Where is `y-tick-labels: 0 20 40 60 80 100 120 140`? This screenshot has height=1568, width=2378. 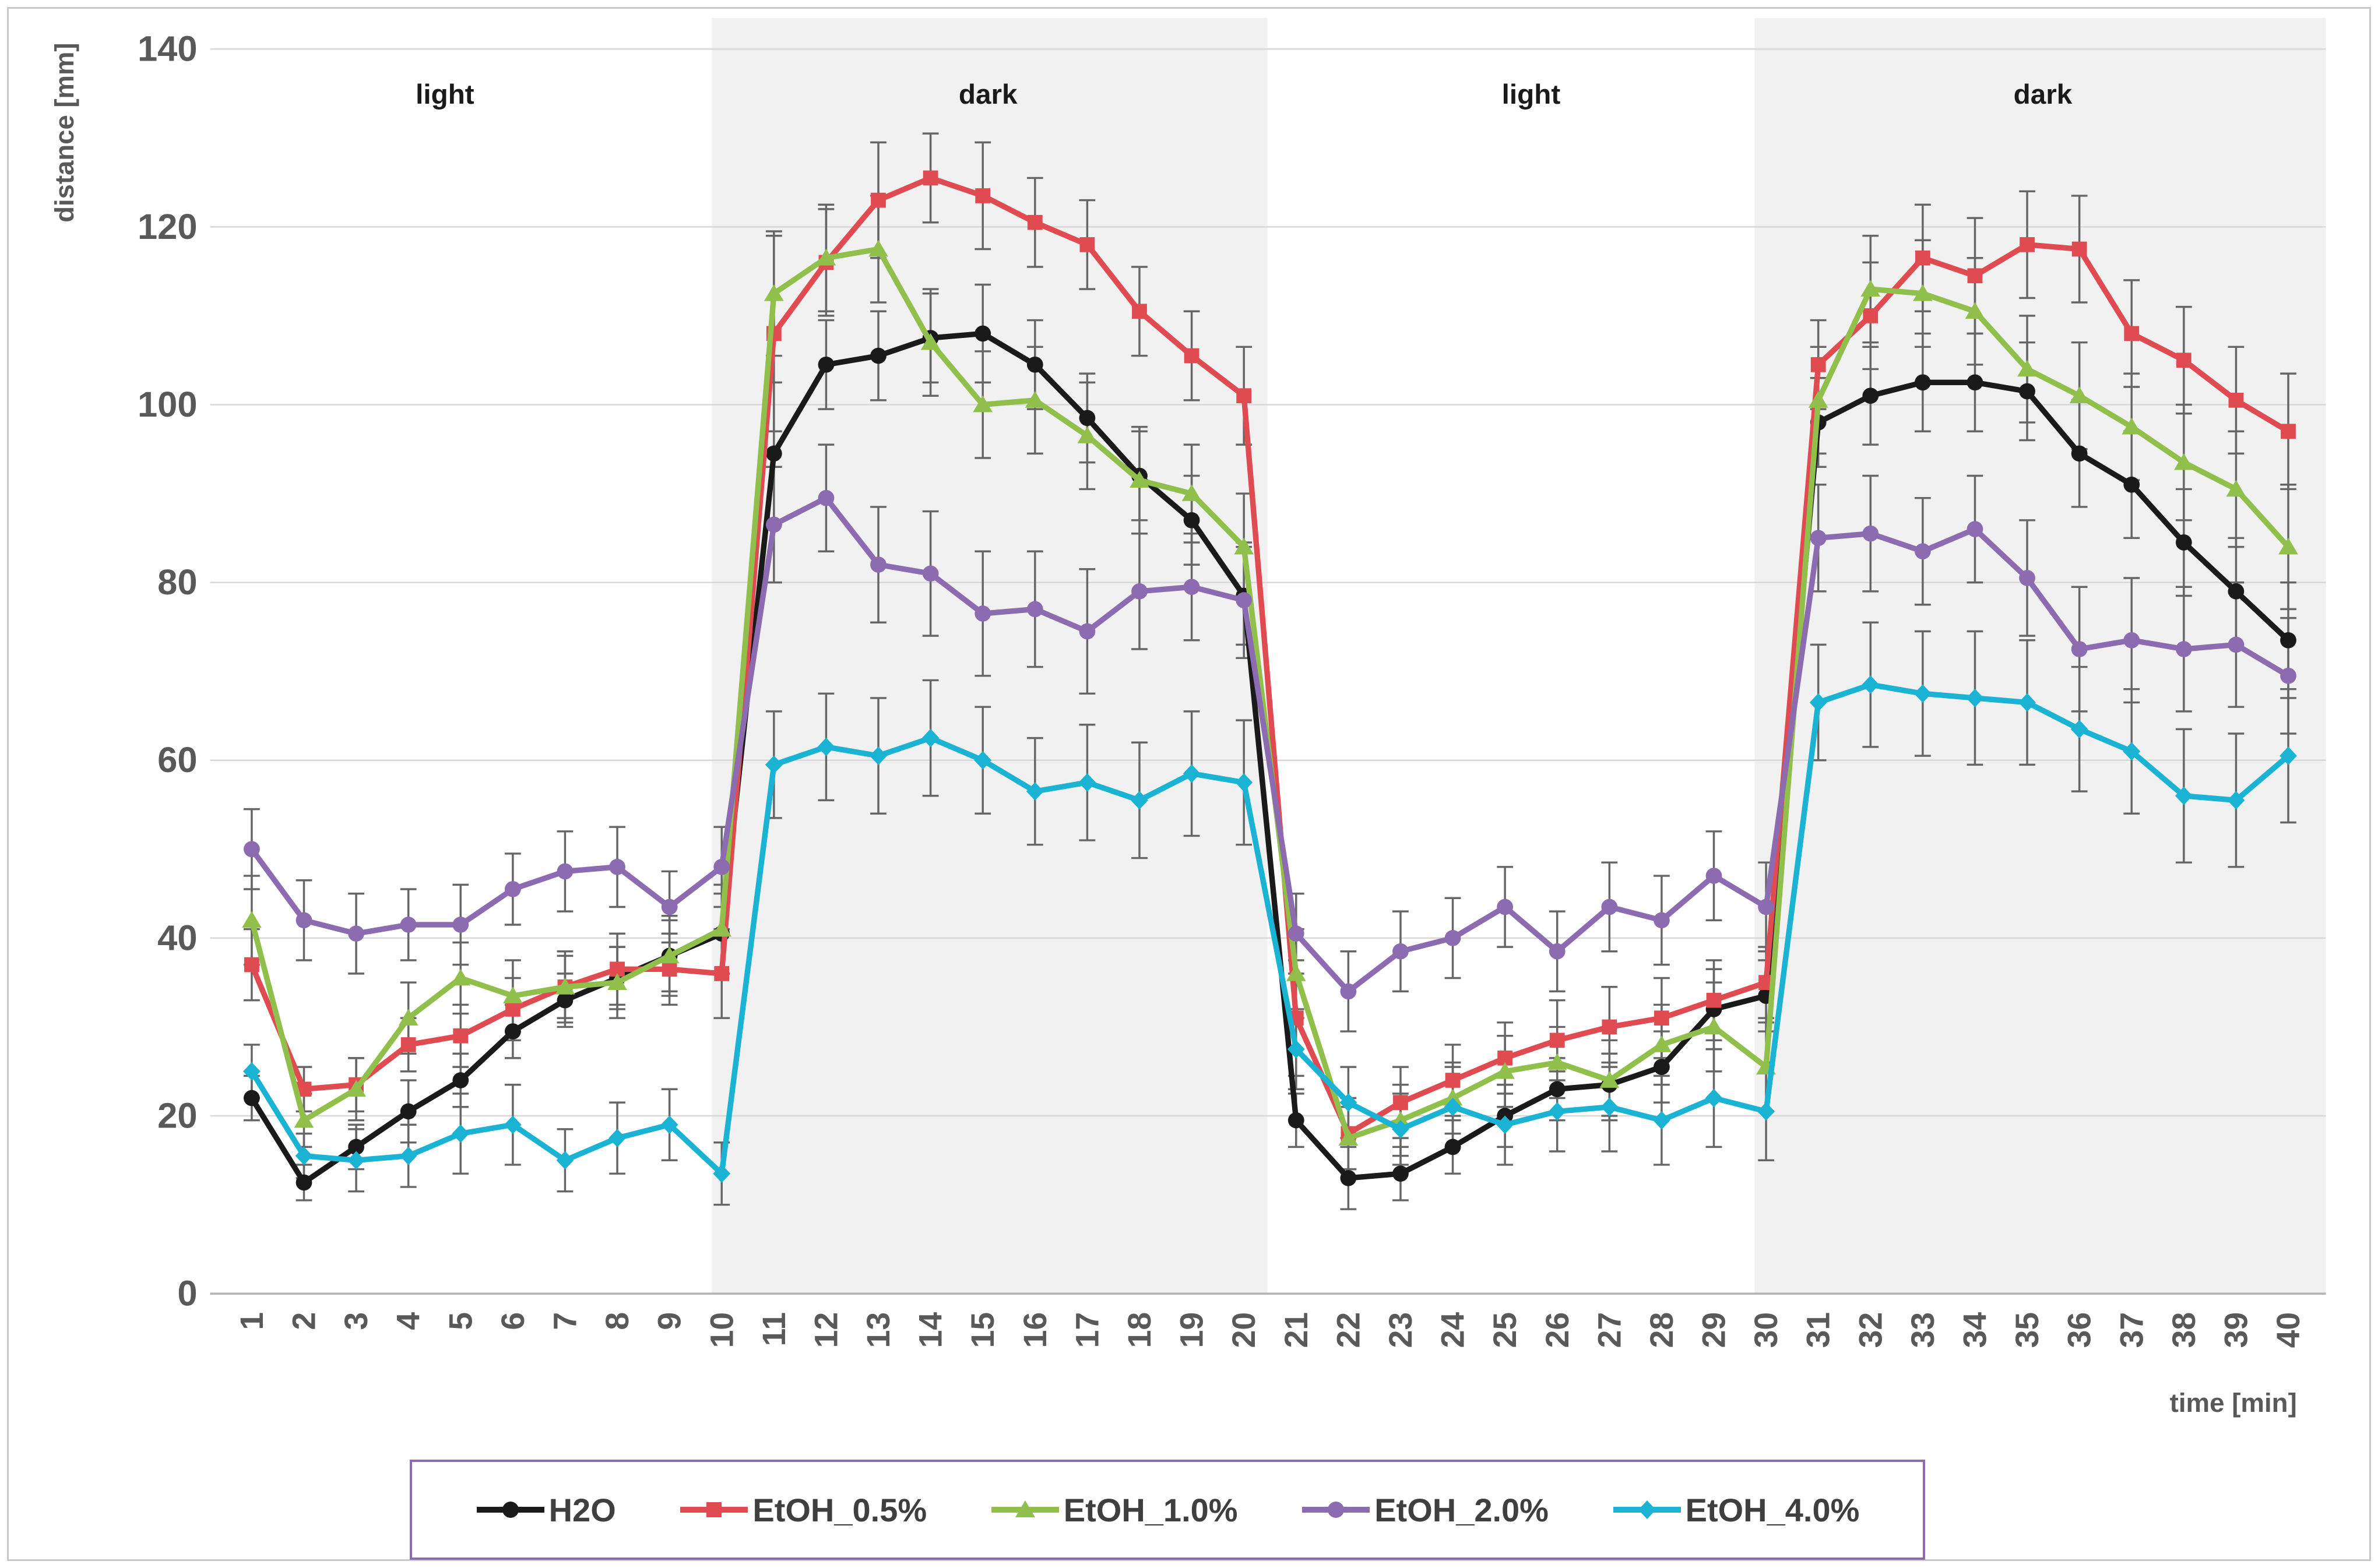 y-tick-labels: 0 20 40 60 80 100 120 140 is located at coordinates (168, 671).